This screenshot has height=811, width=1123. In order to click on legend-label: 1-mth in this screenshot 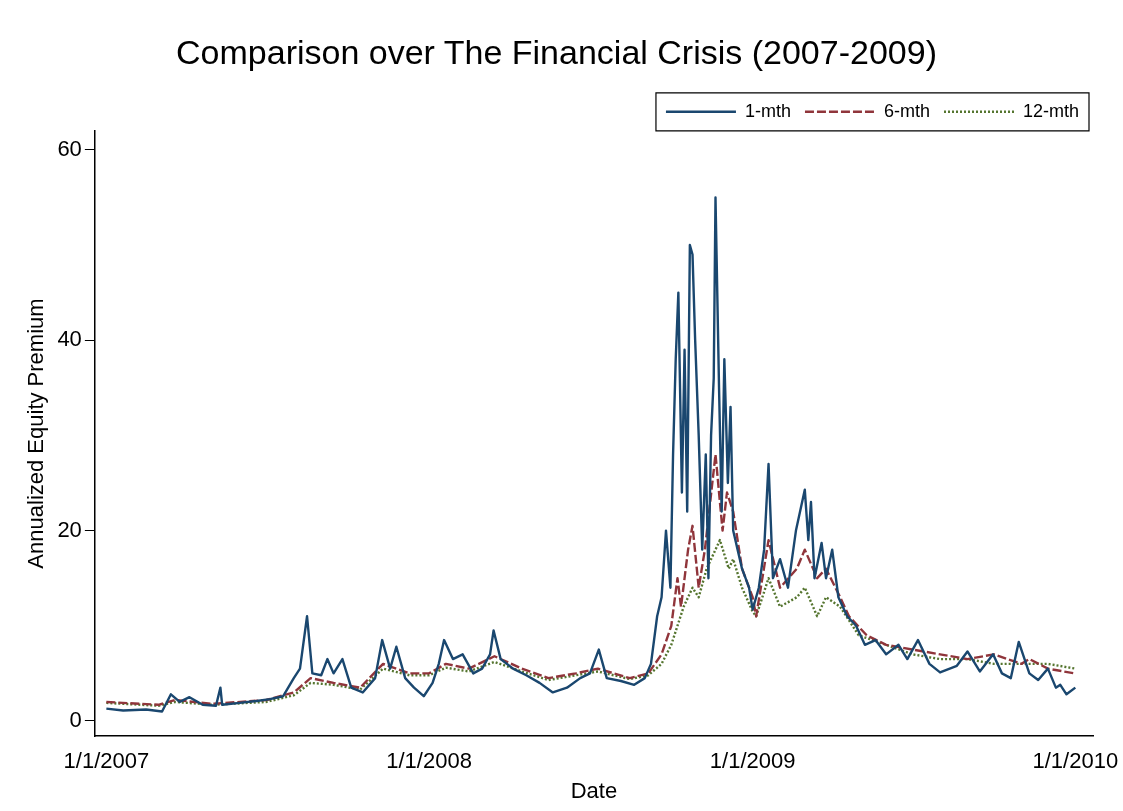, I will do `click(767, 110)`.